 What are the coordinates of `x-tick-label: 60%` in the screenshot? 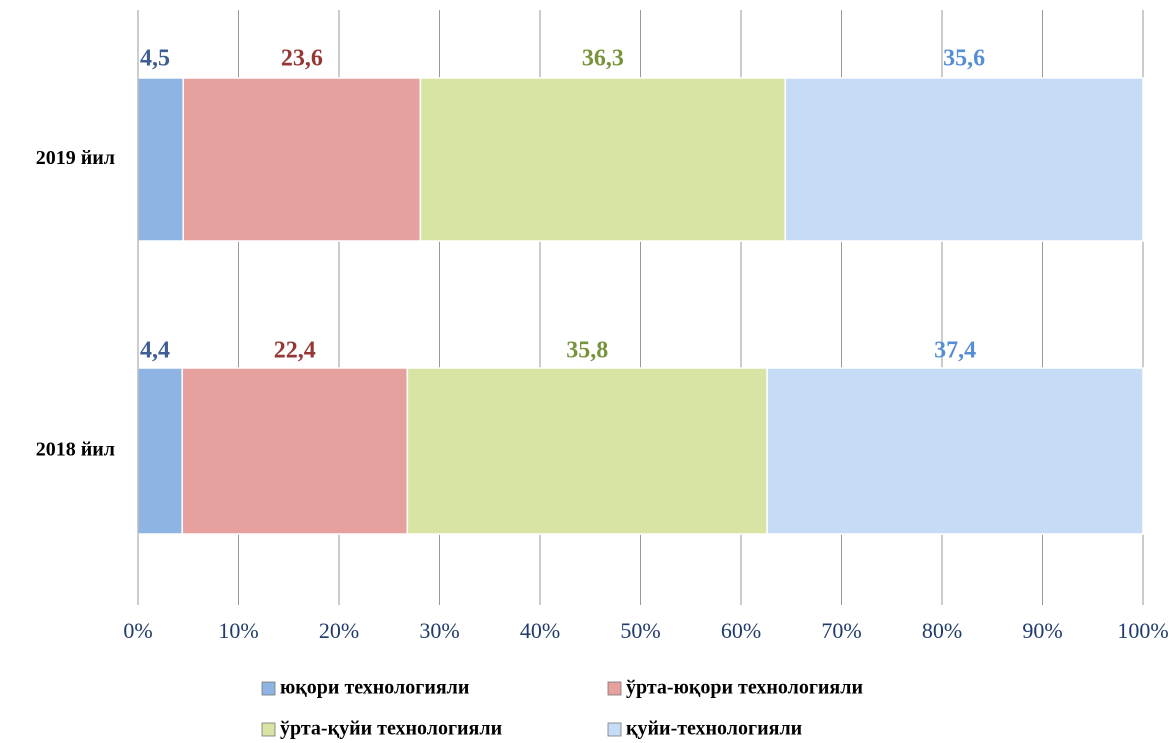 It's located at (741, 630).